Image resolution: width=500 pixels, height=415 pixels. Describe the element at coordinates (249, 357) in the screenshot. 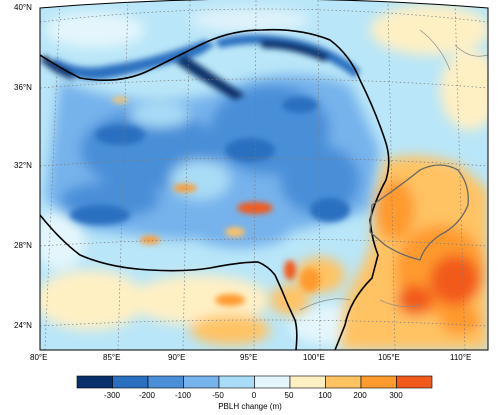

I see `x-tick-label: 95°E` at that location.